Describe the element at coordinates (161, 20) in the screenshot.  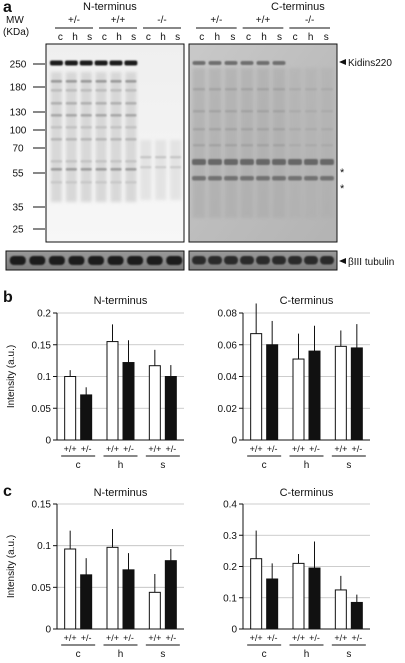
I see `genotype-label-n-2: -/-` at that location.